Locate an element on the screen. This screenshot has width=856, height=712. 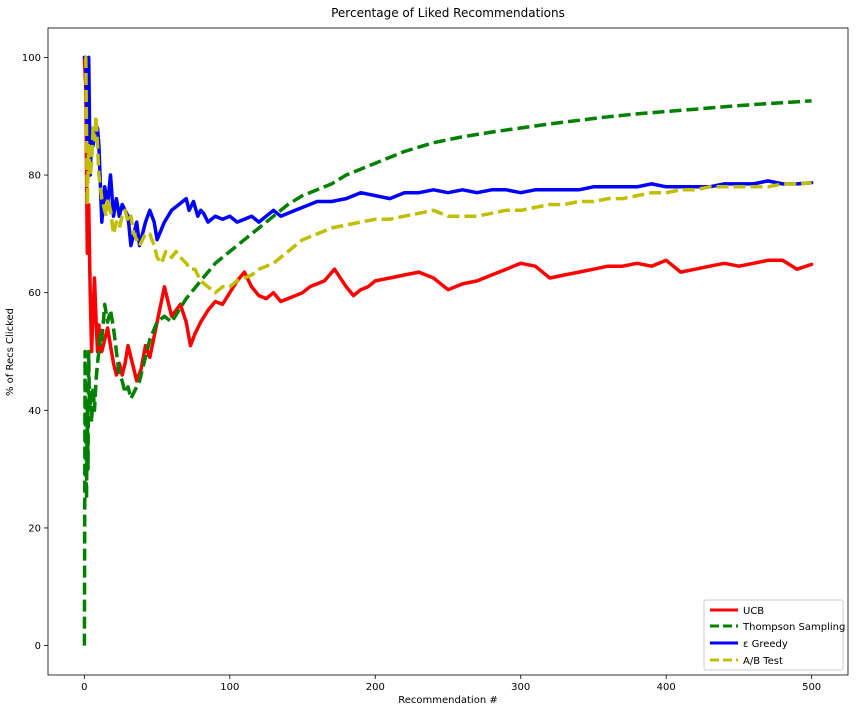
y-axis-label: % of Recs Clicked is located at coordinates (10, 352).